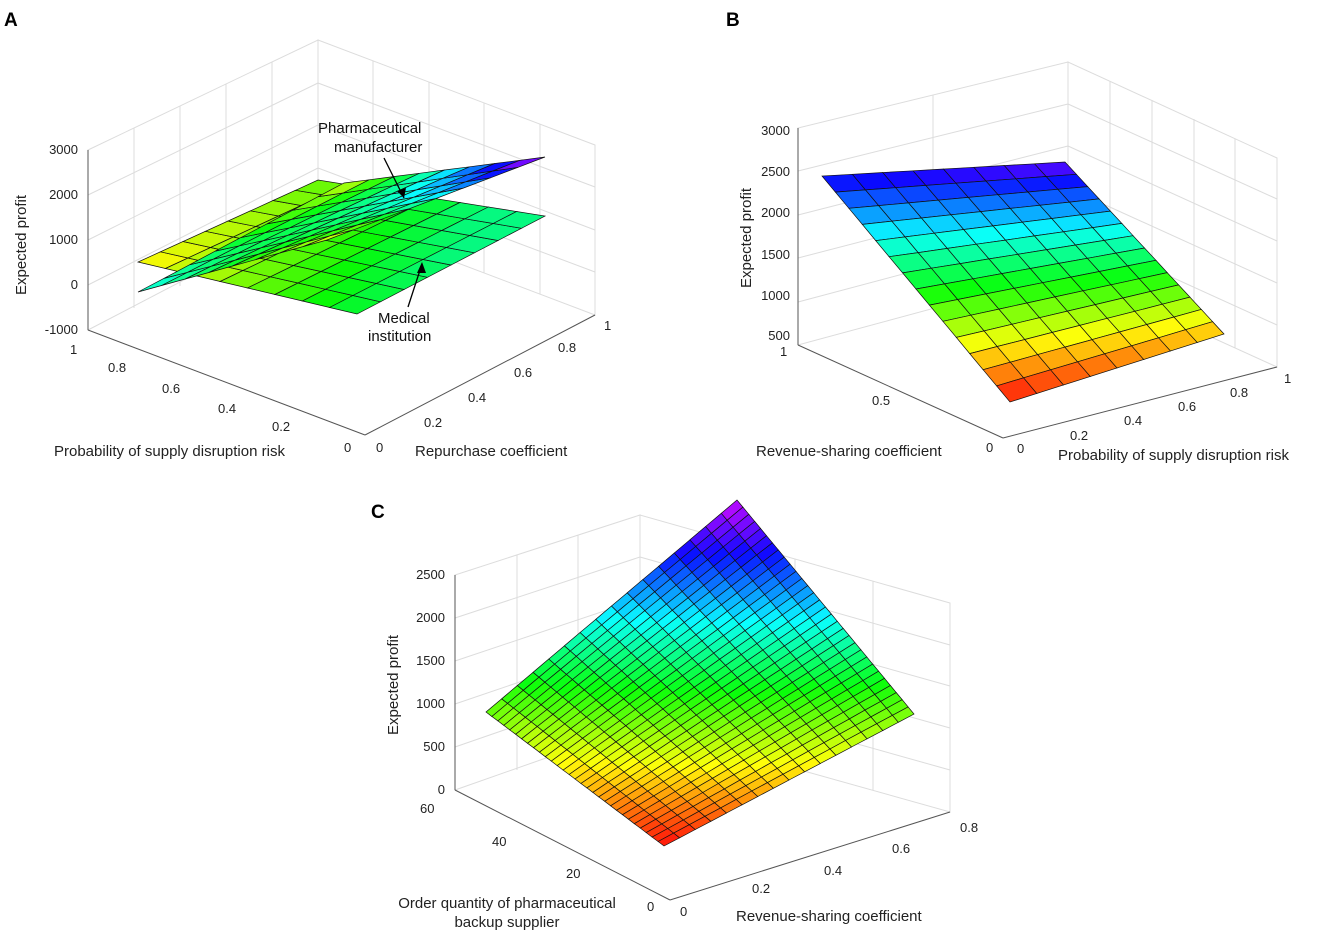  Describe the element at coordinates (227, 408) in the screenshot. I see `panel-a-xtick: 0.4` at that location.